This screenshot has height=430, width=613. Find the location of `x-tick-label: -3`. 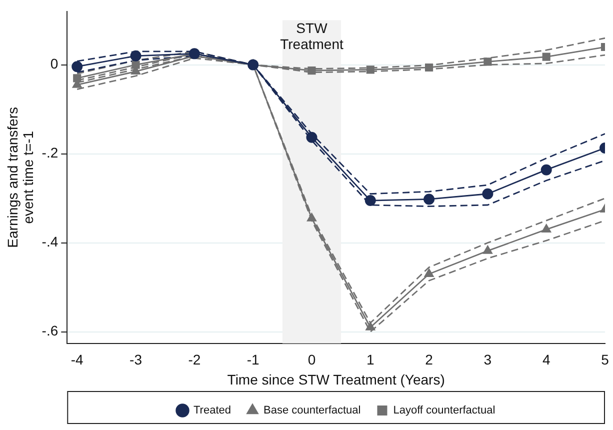

x-tick-label: -3 is located at coordinates (136, 360).